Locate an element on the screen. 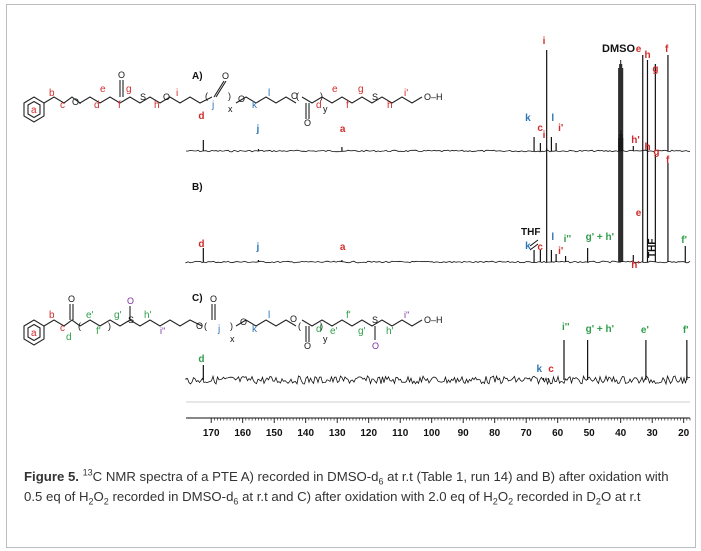 The image size is (701, 551). peak-label-a-6: l is located at coordinates (552, 118).